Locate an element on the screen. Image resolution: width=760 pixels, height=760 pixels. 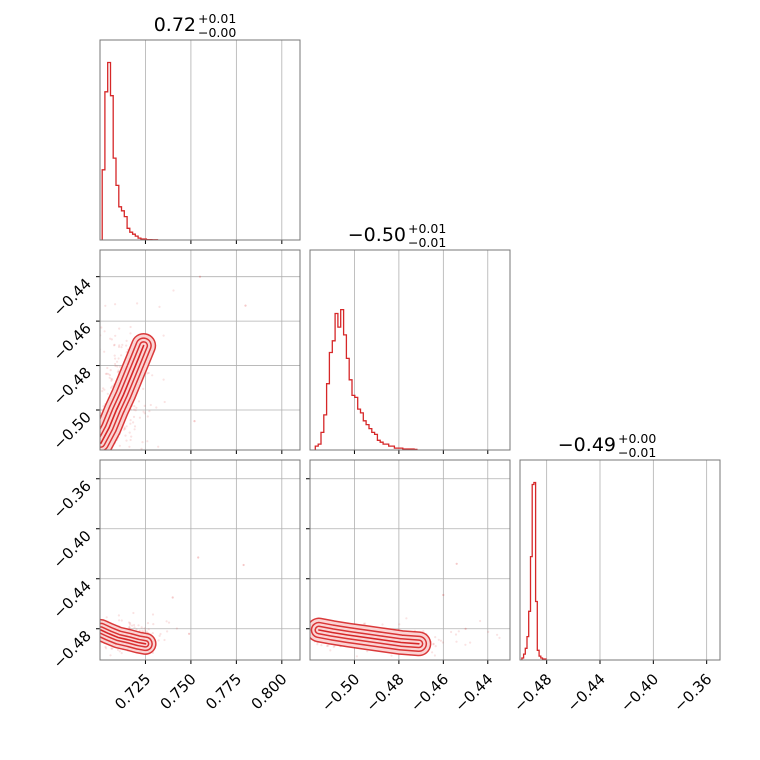
x-tick-label: 0.725 is located at coordinates (132, 691).